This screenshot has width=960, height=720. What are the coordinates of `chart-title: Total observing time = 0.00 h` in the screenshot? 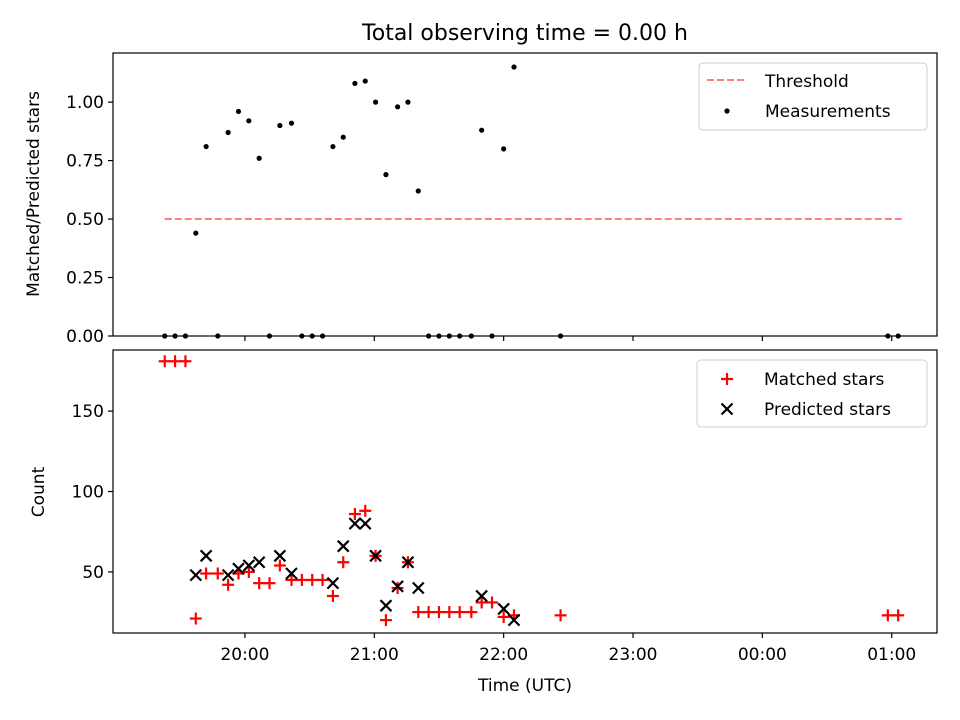 It's located at (524, 33).